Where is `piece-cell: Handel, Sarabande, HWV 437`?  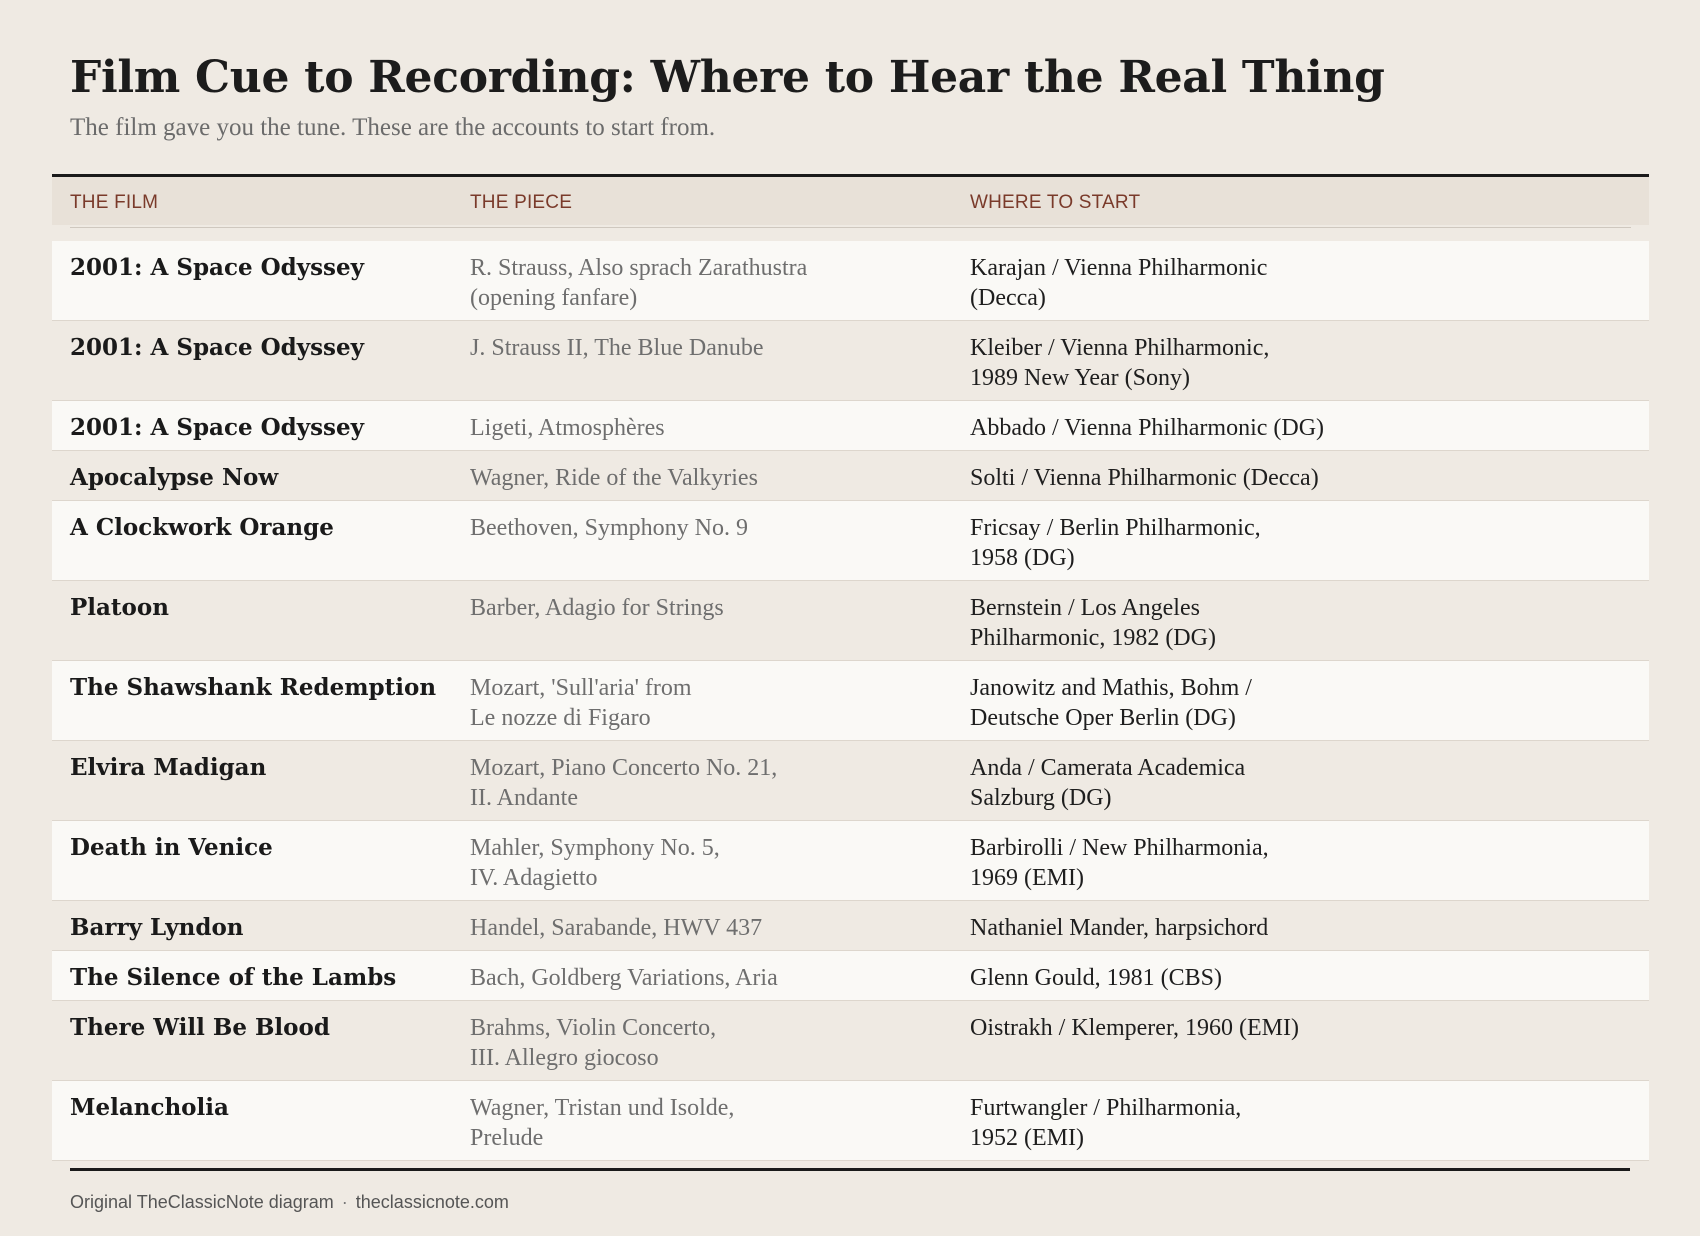
piece-cell: Handel, Sarabande, HWV 437 is located at coordinates (700, 928).